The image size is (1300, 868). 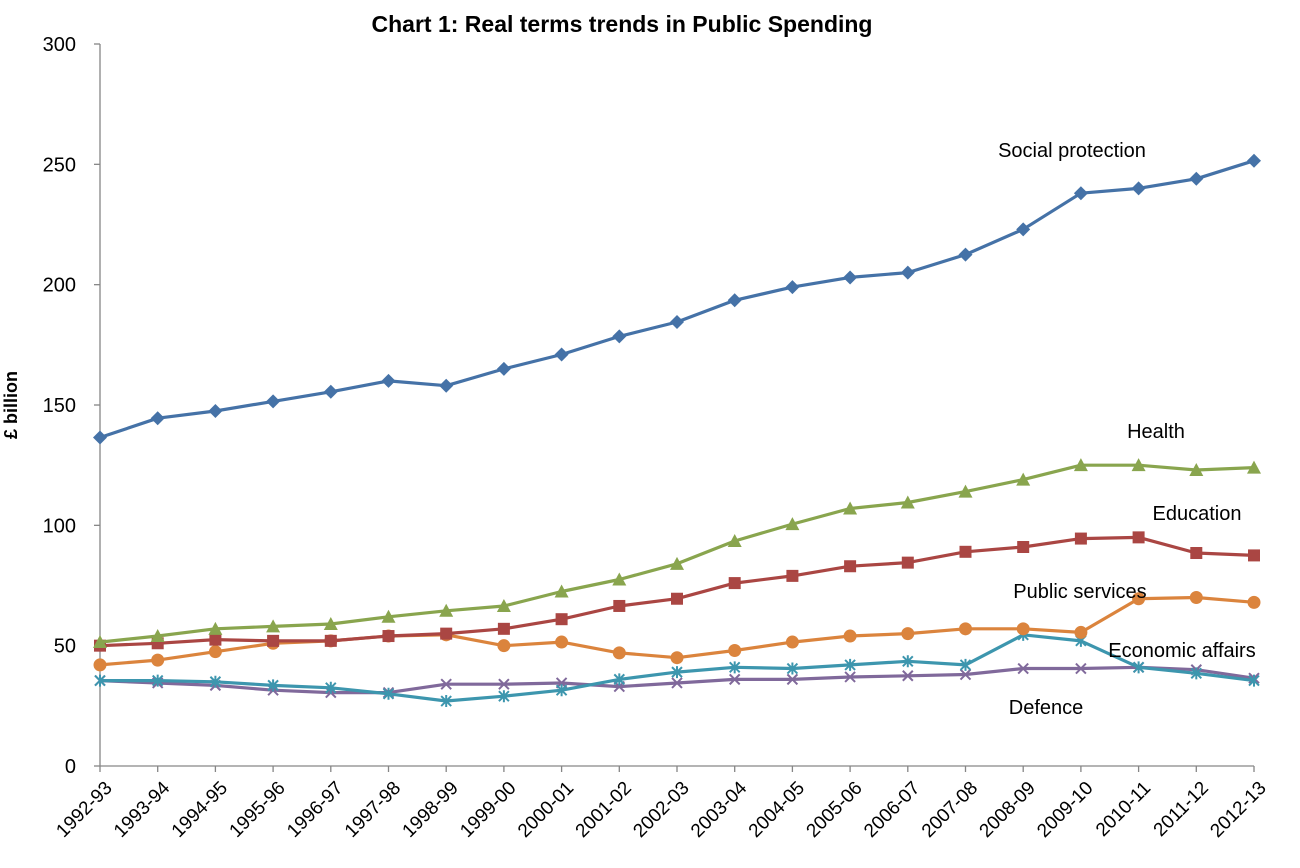 What do you see at coordinates (835, 810) in the screenshot?
I see `x-tick-label: 2005-06` at bounding box center [835, 810].